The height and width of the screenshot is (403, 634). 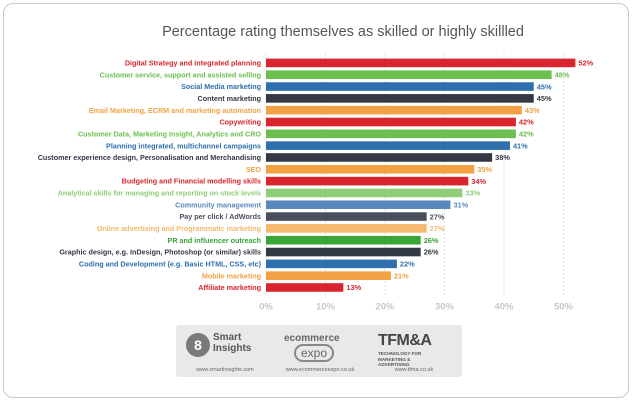 What do you see at coordinates (320, 370) in the screenshot?
I see `ecommerce-expo-url: www.ecommerceexpo.co.uk` at bounding box center [320, 370].